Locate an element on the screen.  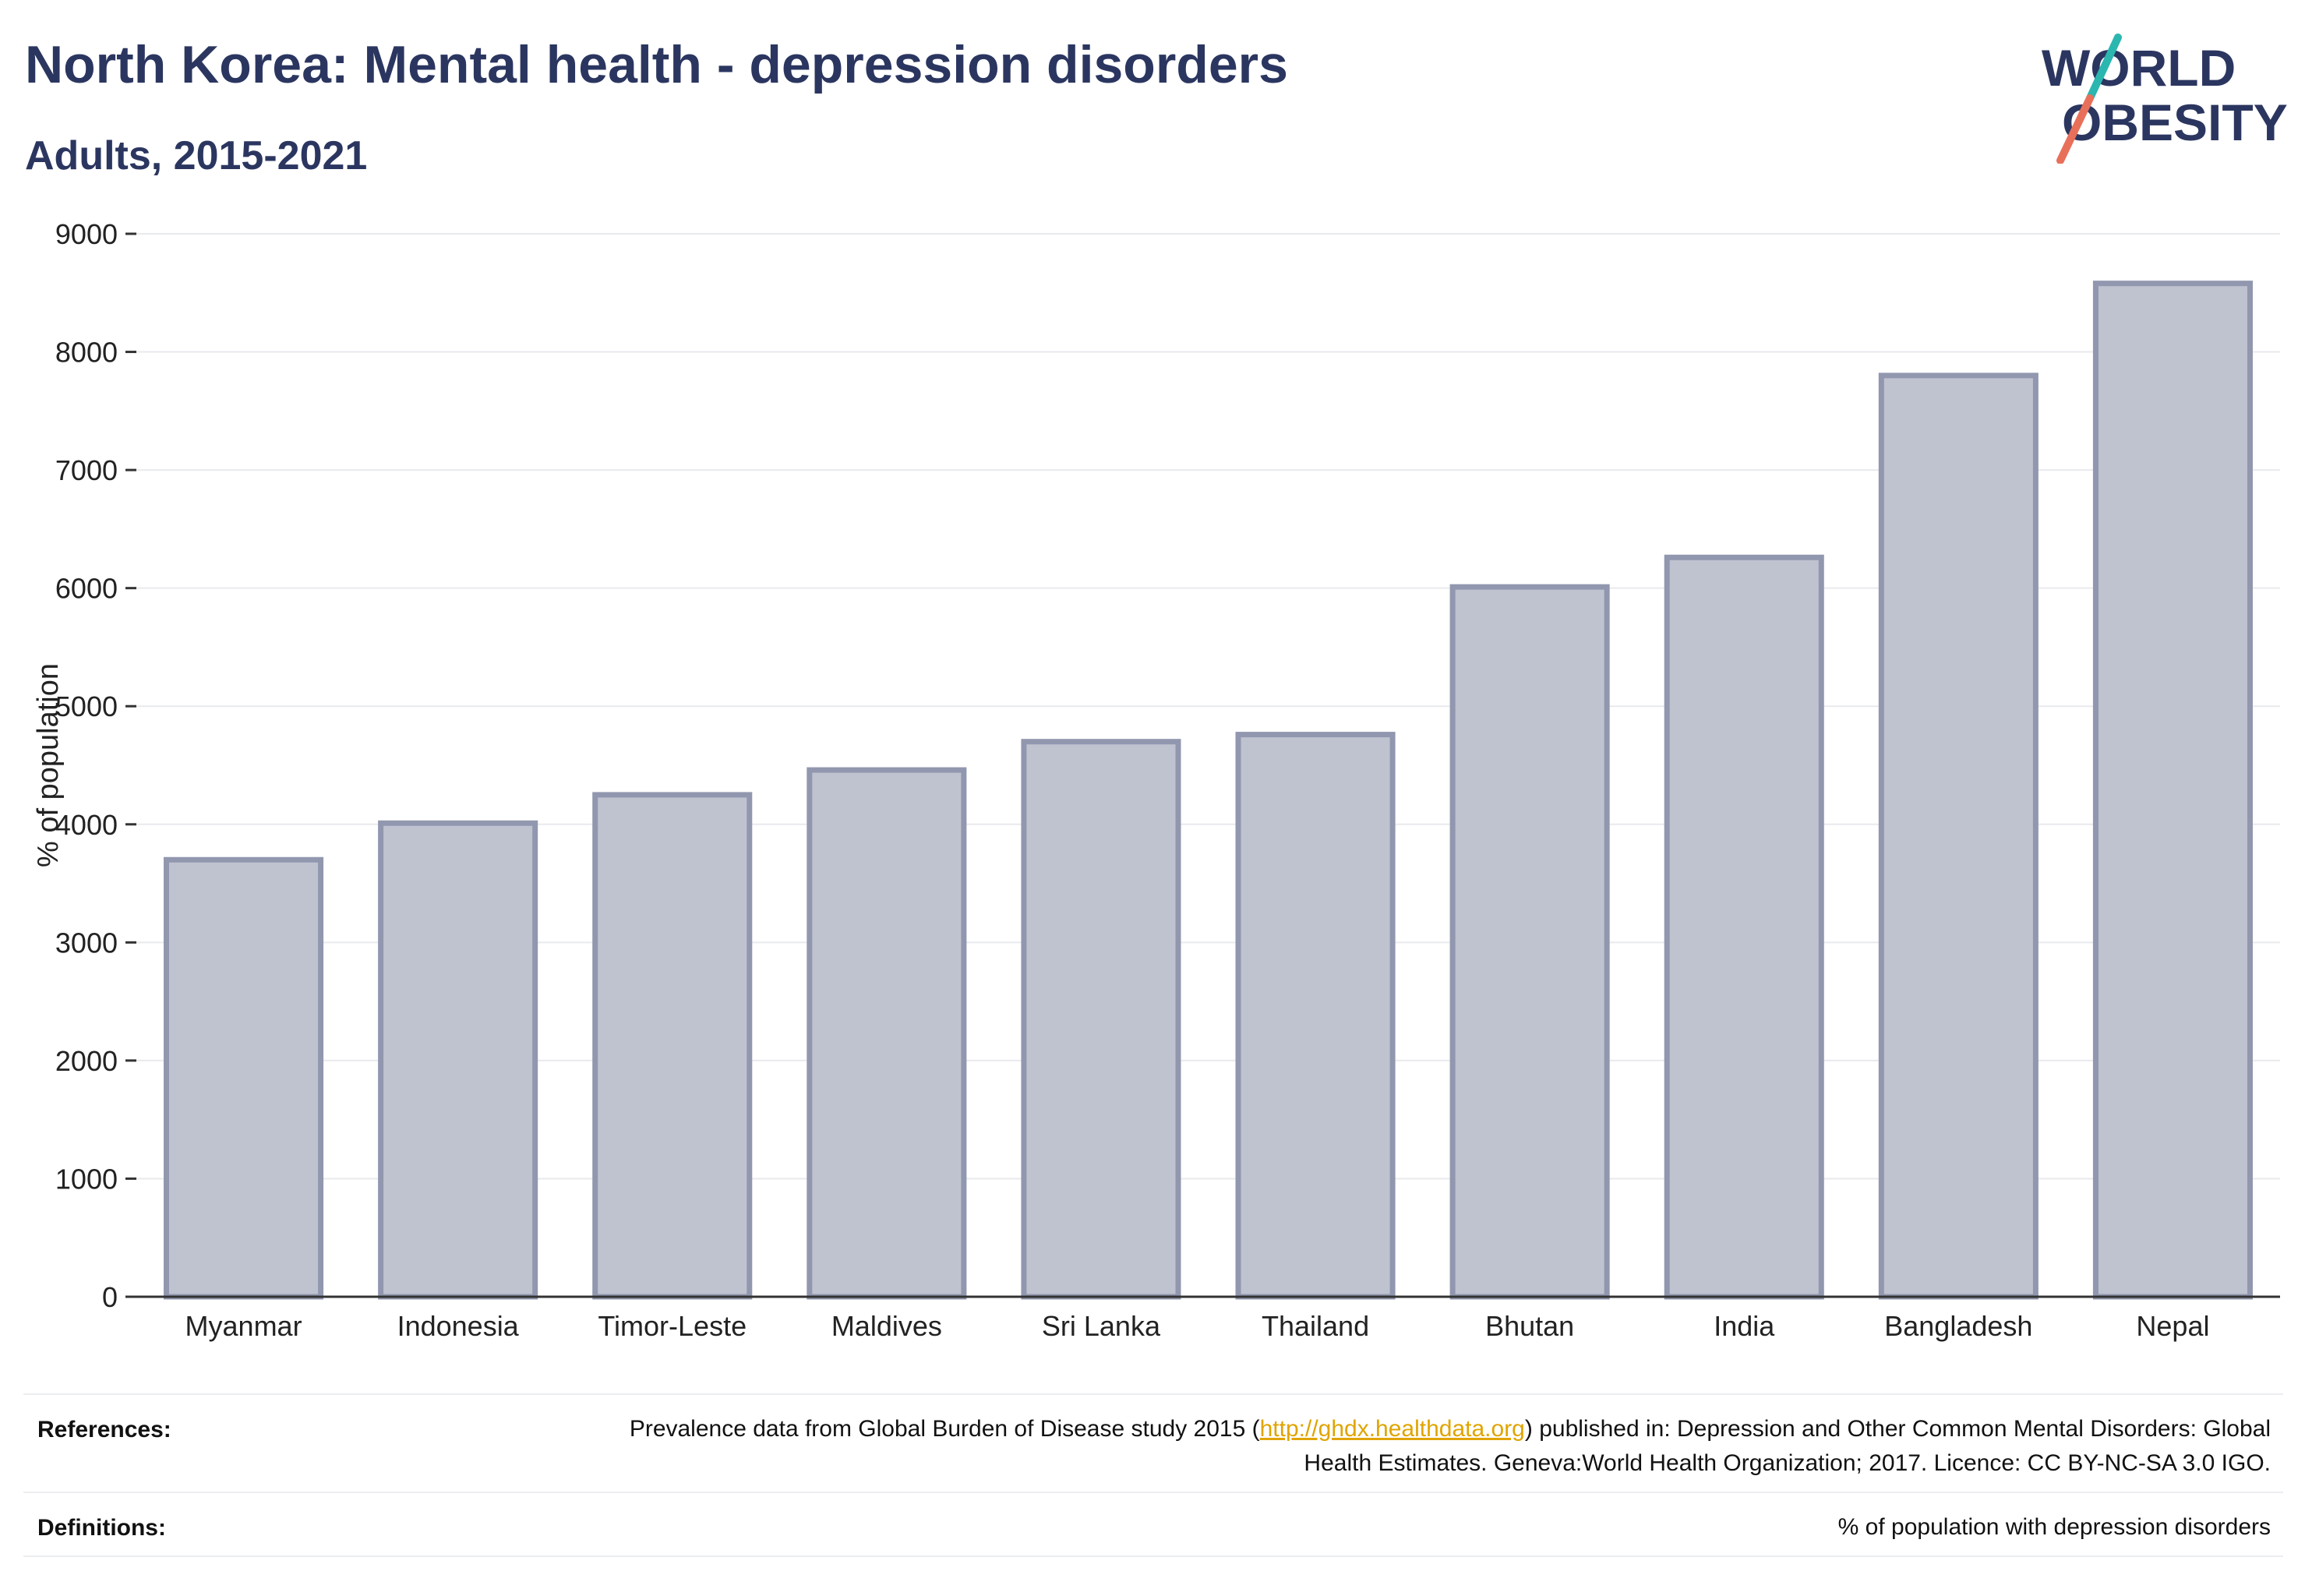
bar-bangladesh is located at coordinates (1958, 836).